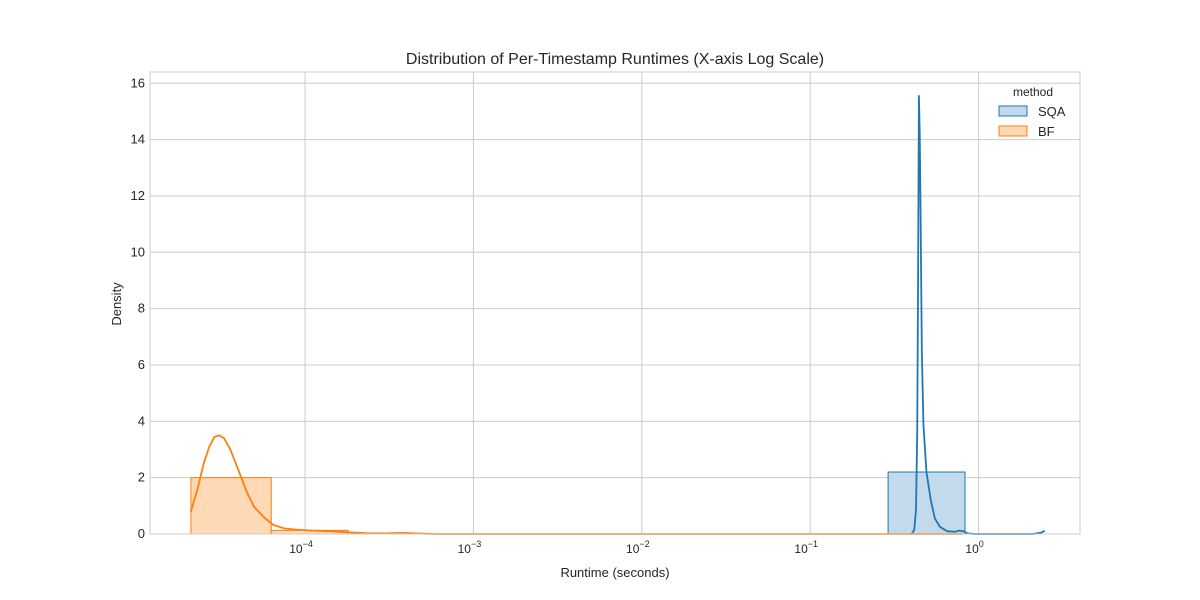  I want to click on y-tick-label: 16, so click(138, 82).